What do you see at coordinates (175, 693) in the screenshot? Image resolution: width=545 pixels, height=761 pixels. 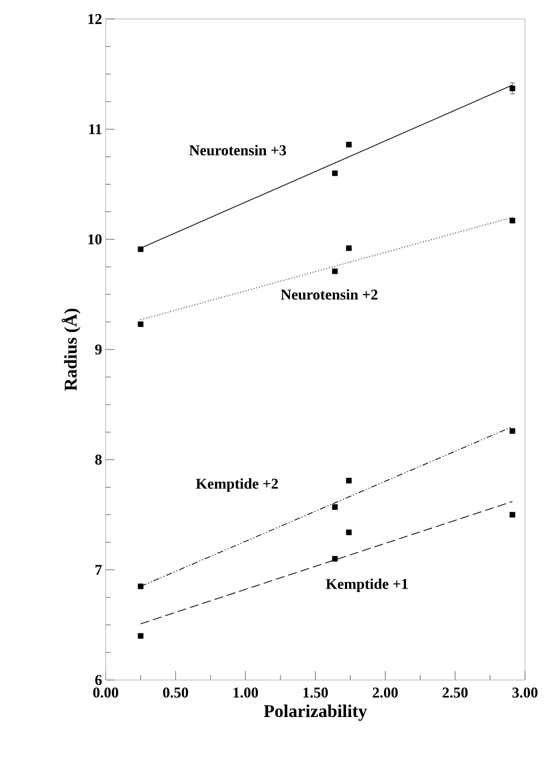 I see `x-tick-label: 0.50` at bounding box center [175, 693].